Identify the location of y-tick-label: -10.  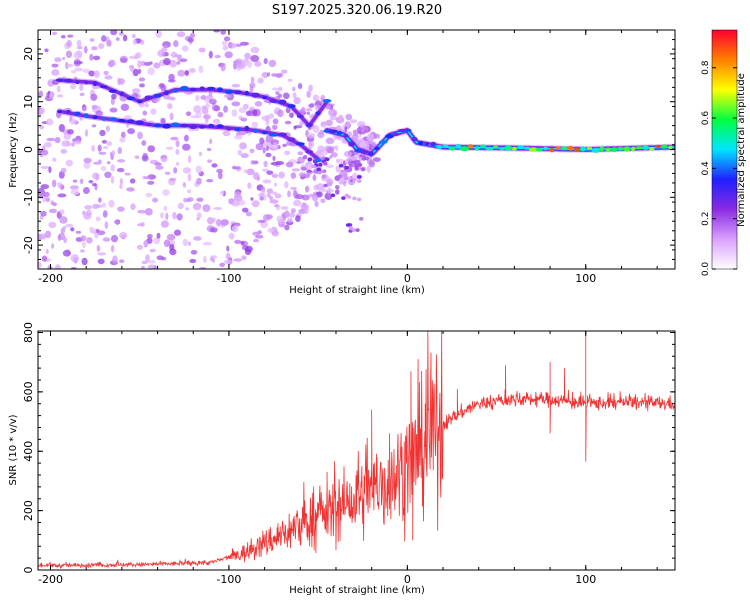
(28, 197).